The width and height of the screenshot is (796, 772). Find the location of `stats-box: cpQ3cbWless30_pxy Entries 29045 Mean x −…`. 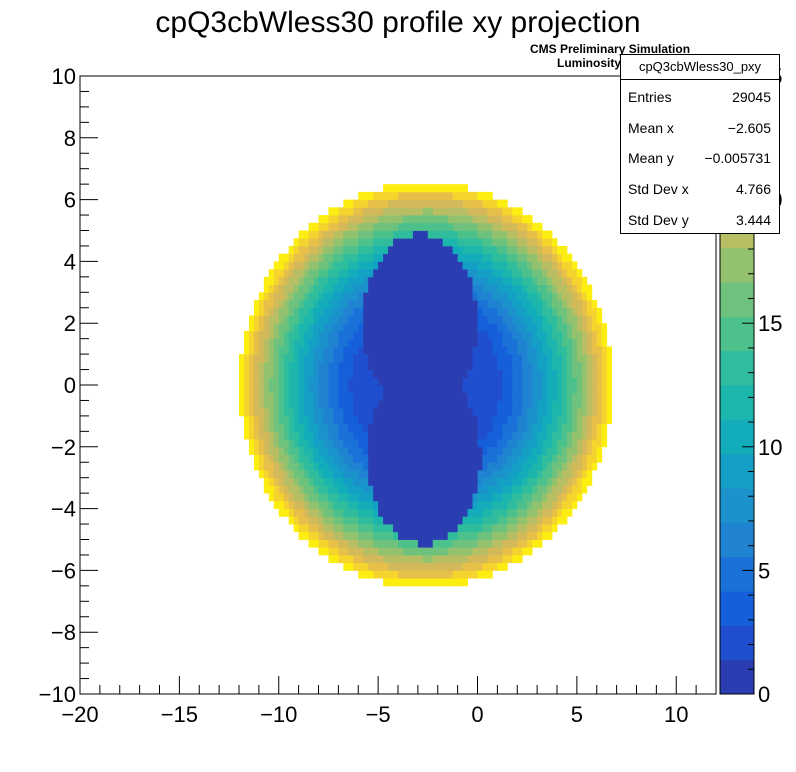

stats-box: cpQ3cbWless30_pxy Entries 29045 Mean x −… is located at coordinates (700, 144).